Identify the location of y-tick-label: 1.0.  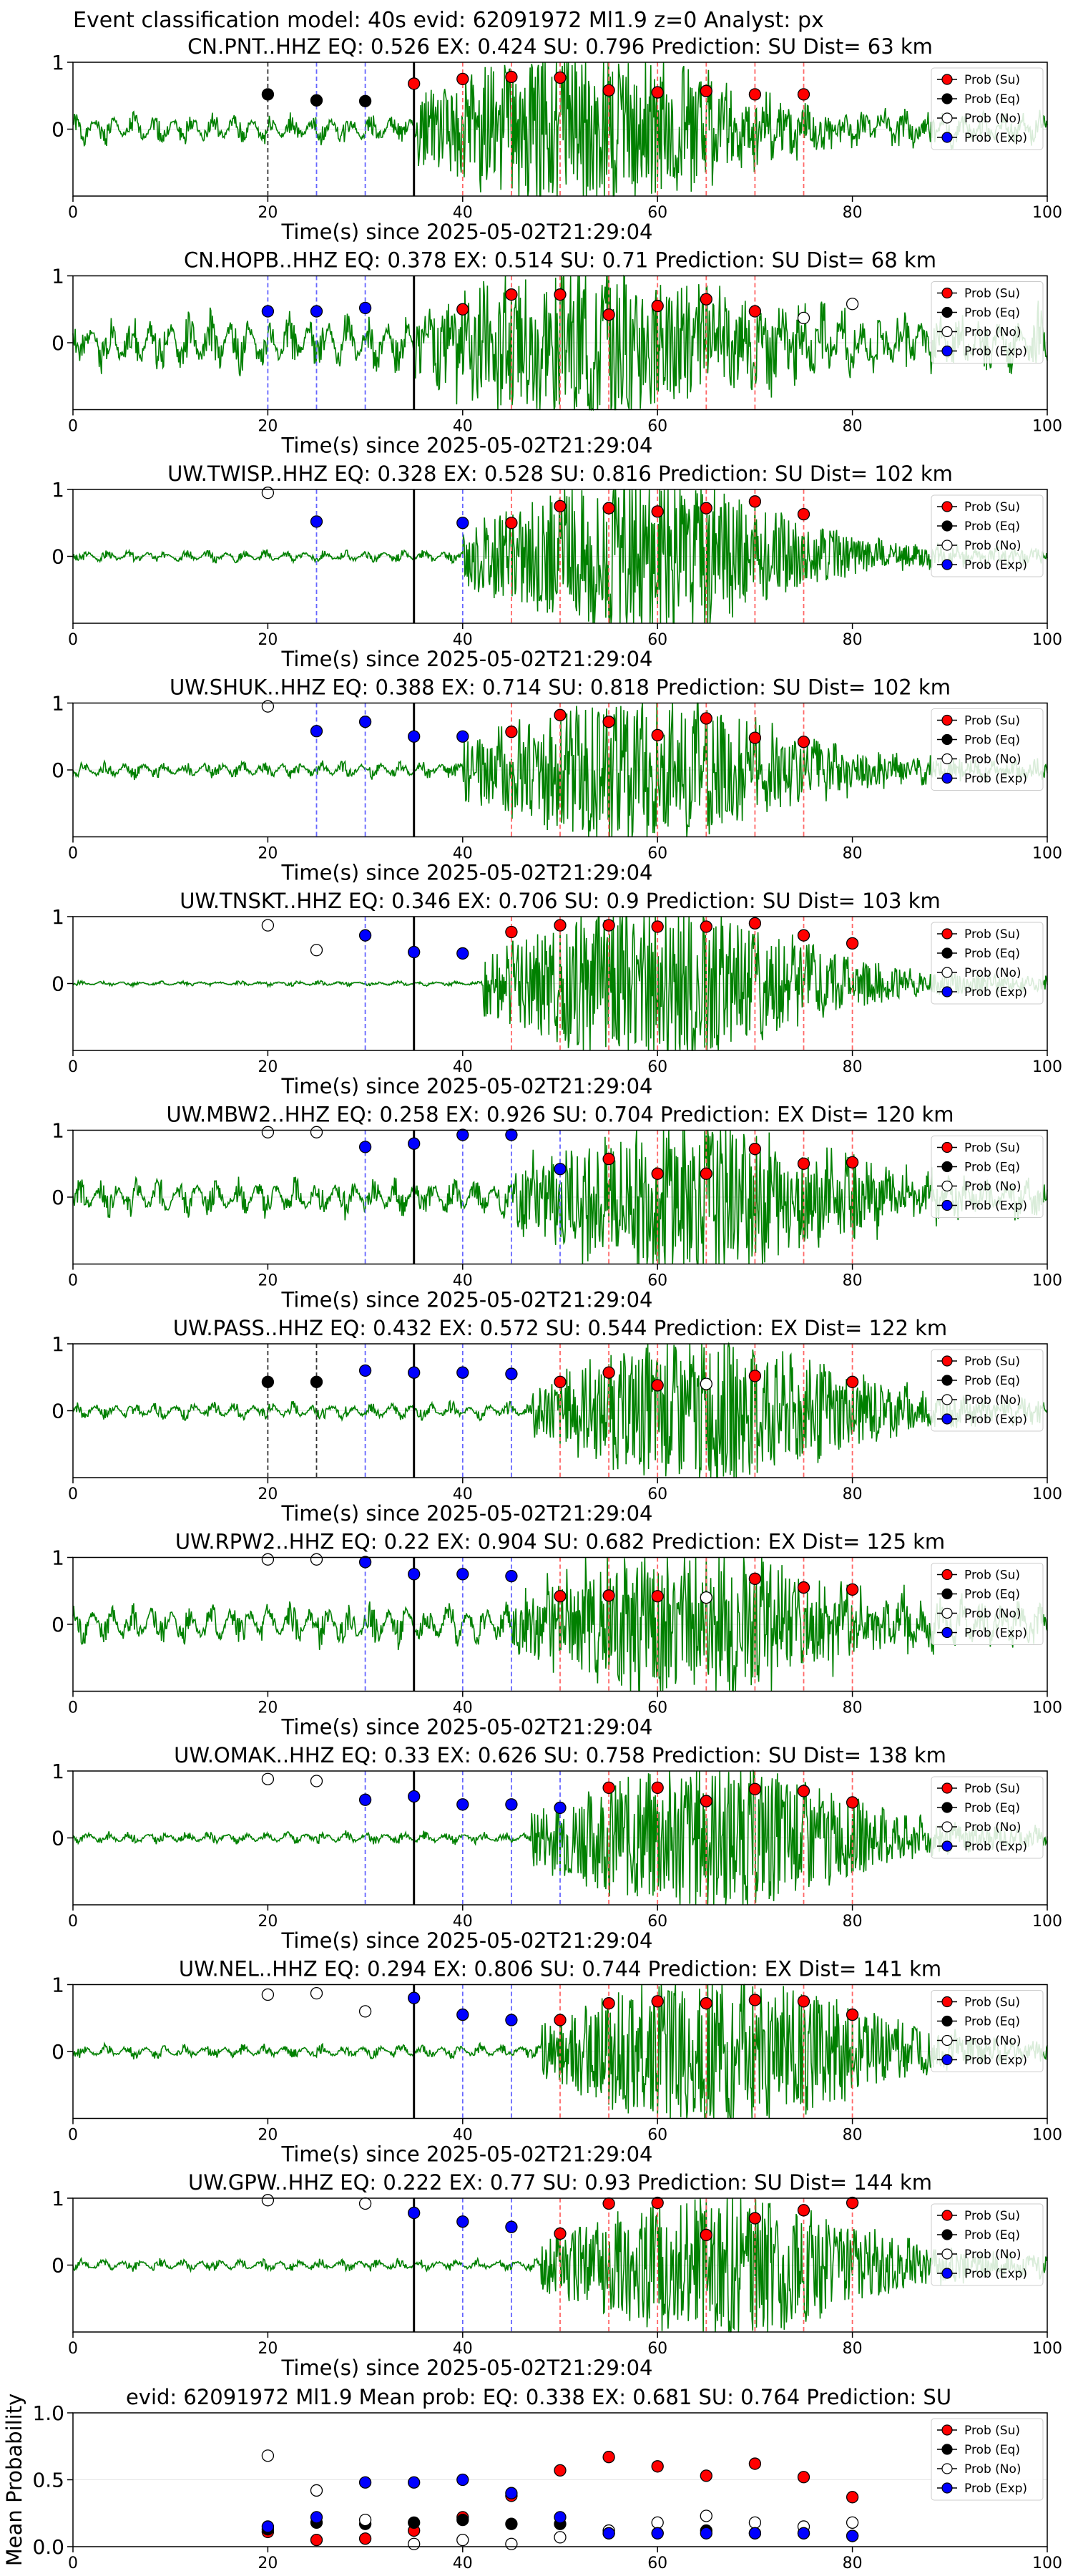
(48, 2413).